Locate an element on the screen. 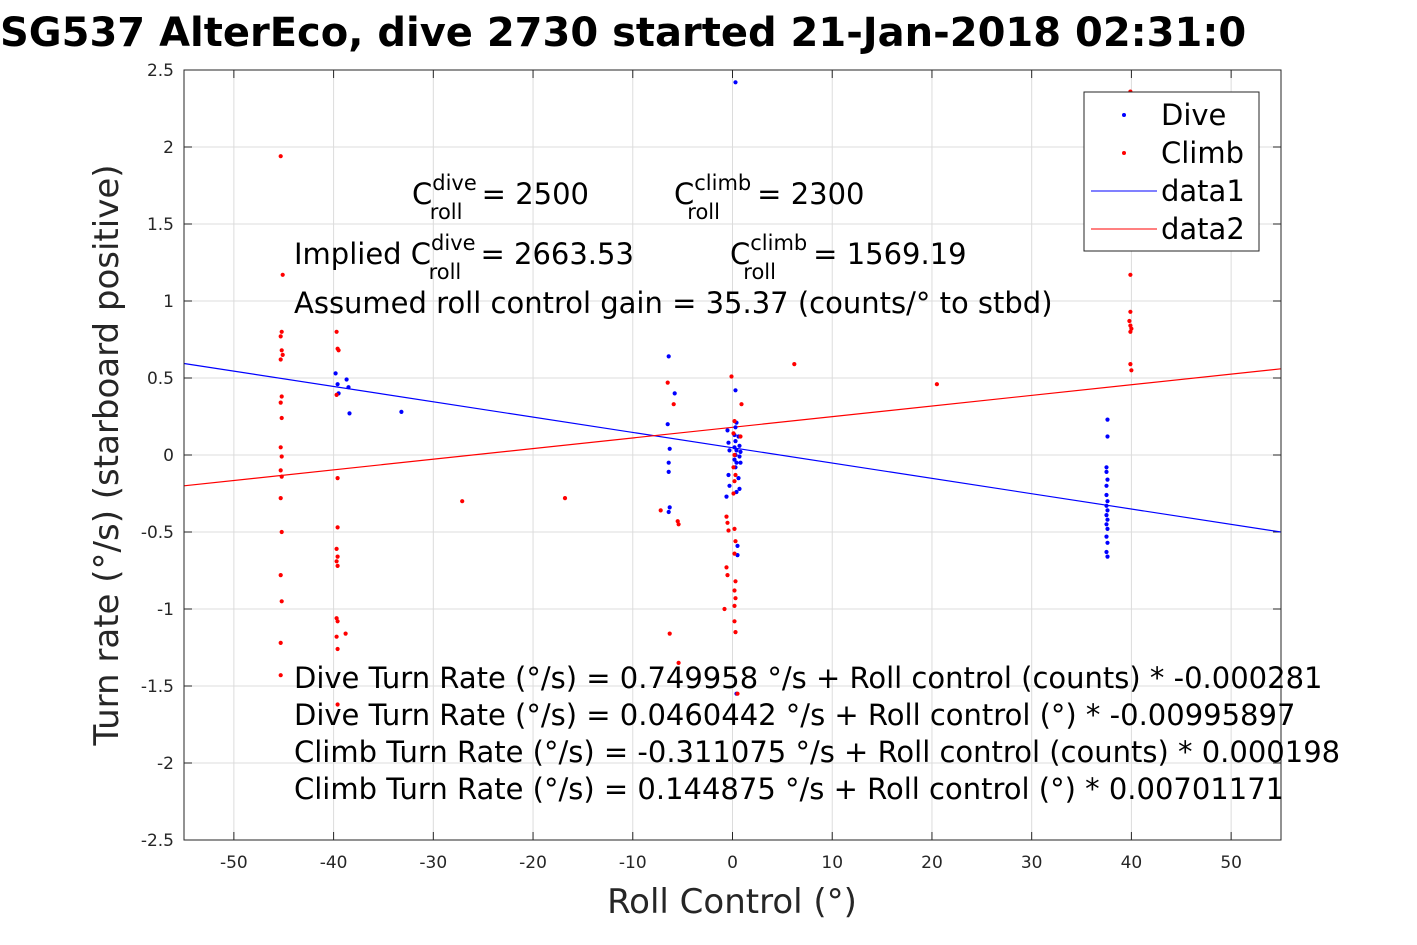 Image resolution: width=1417 pixels, height=945 pixels. y-tick-label: 2 is located at coordinates (168, 148).